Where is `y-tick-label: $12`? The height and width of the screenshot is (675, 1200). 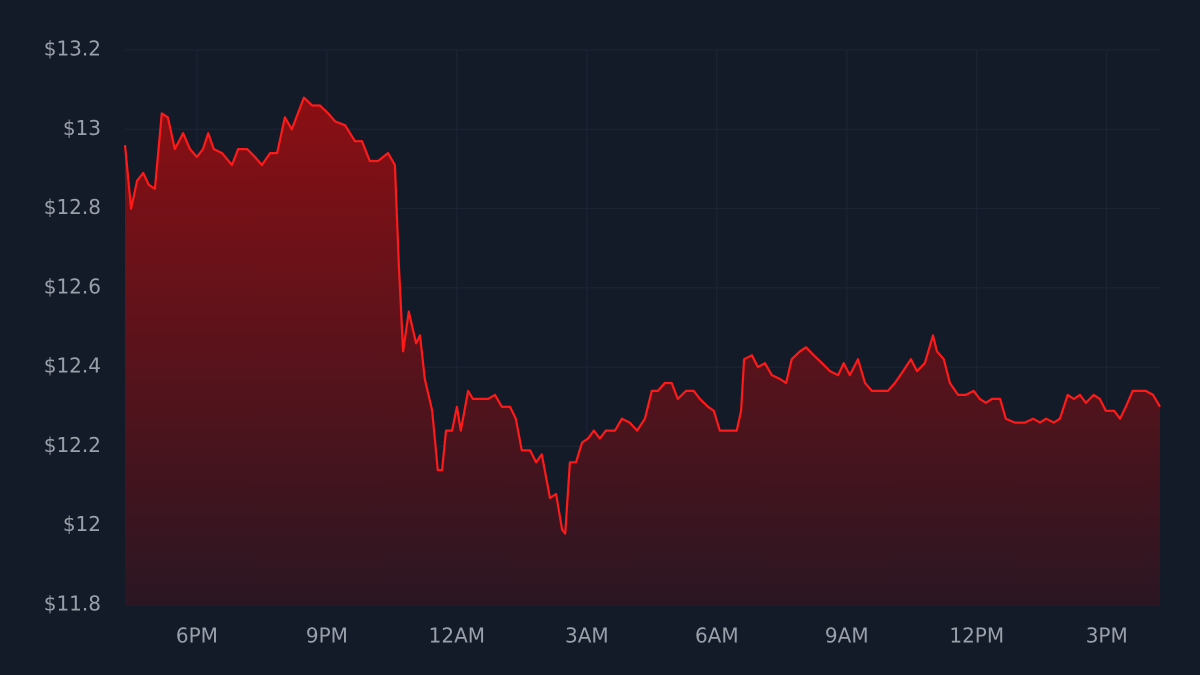 y-tick-label: $12 is located at coordinates (82, 524).